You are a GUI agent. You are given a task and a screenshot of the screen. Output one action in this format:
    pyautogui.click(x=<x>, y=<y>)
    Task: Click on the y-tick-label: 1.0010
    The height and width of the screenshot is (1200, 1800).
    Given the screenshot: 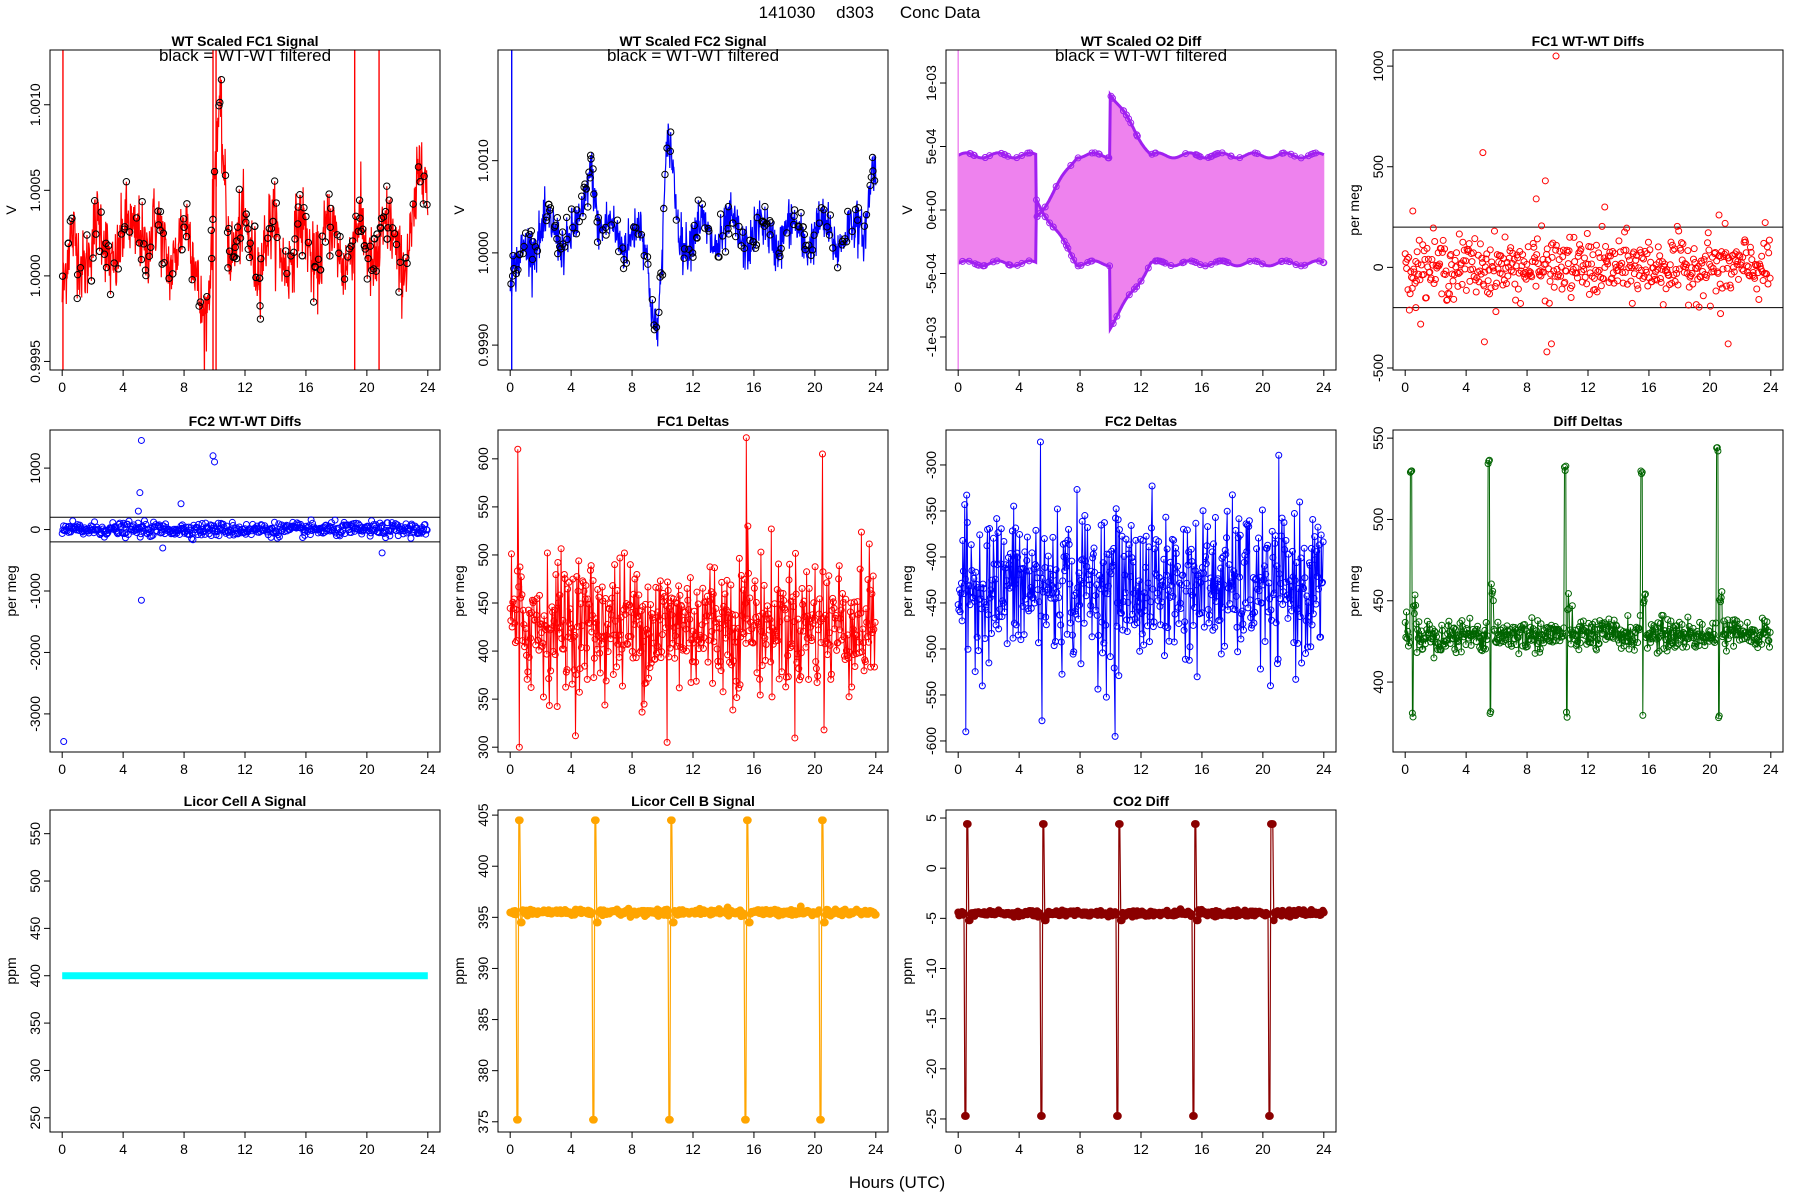 What is the action you would take?
    pyautogui.click(x=483, y=160)
    